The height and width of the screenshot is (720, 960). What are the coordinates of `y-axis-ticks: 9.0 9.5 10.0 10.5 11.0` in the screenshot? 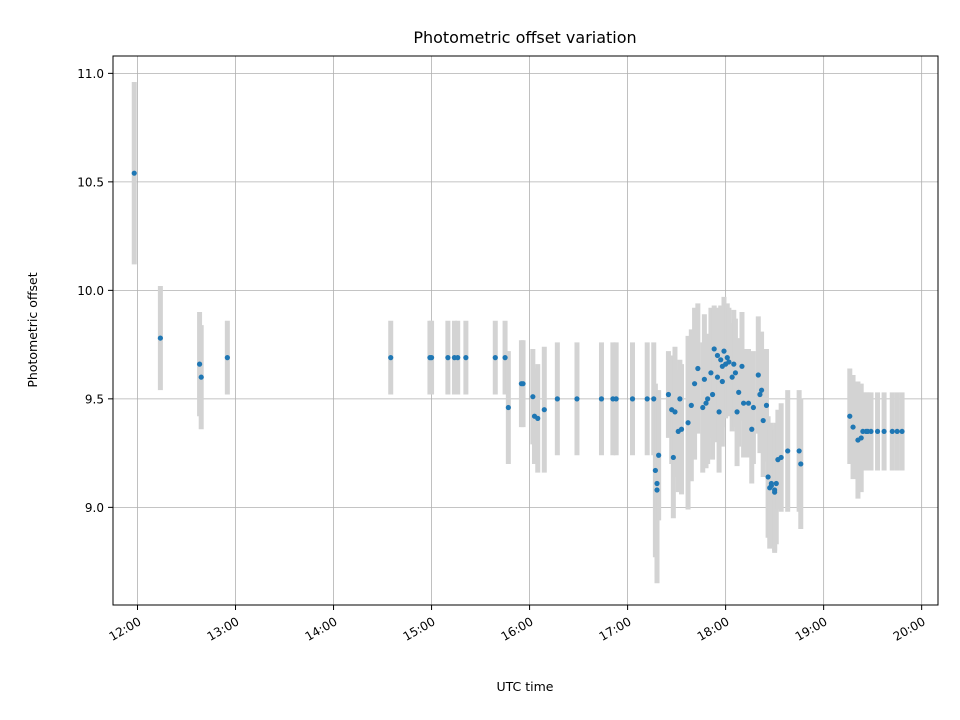 It's located at (95, 291).